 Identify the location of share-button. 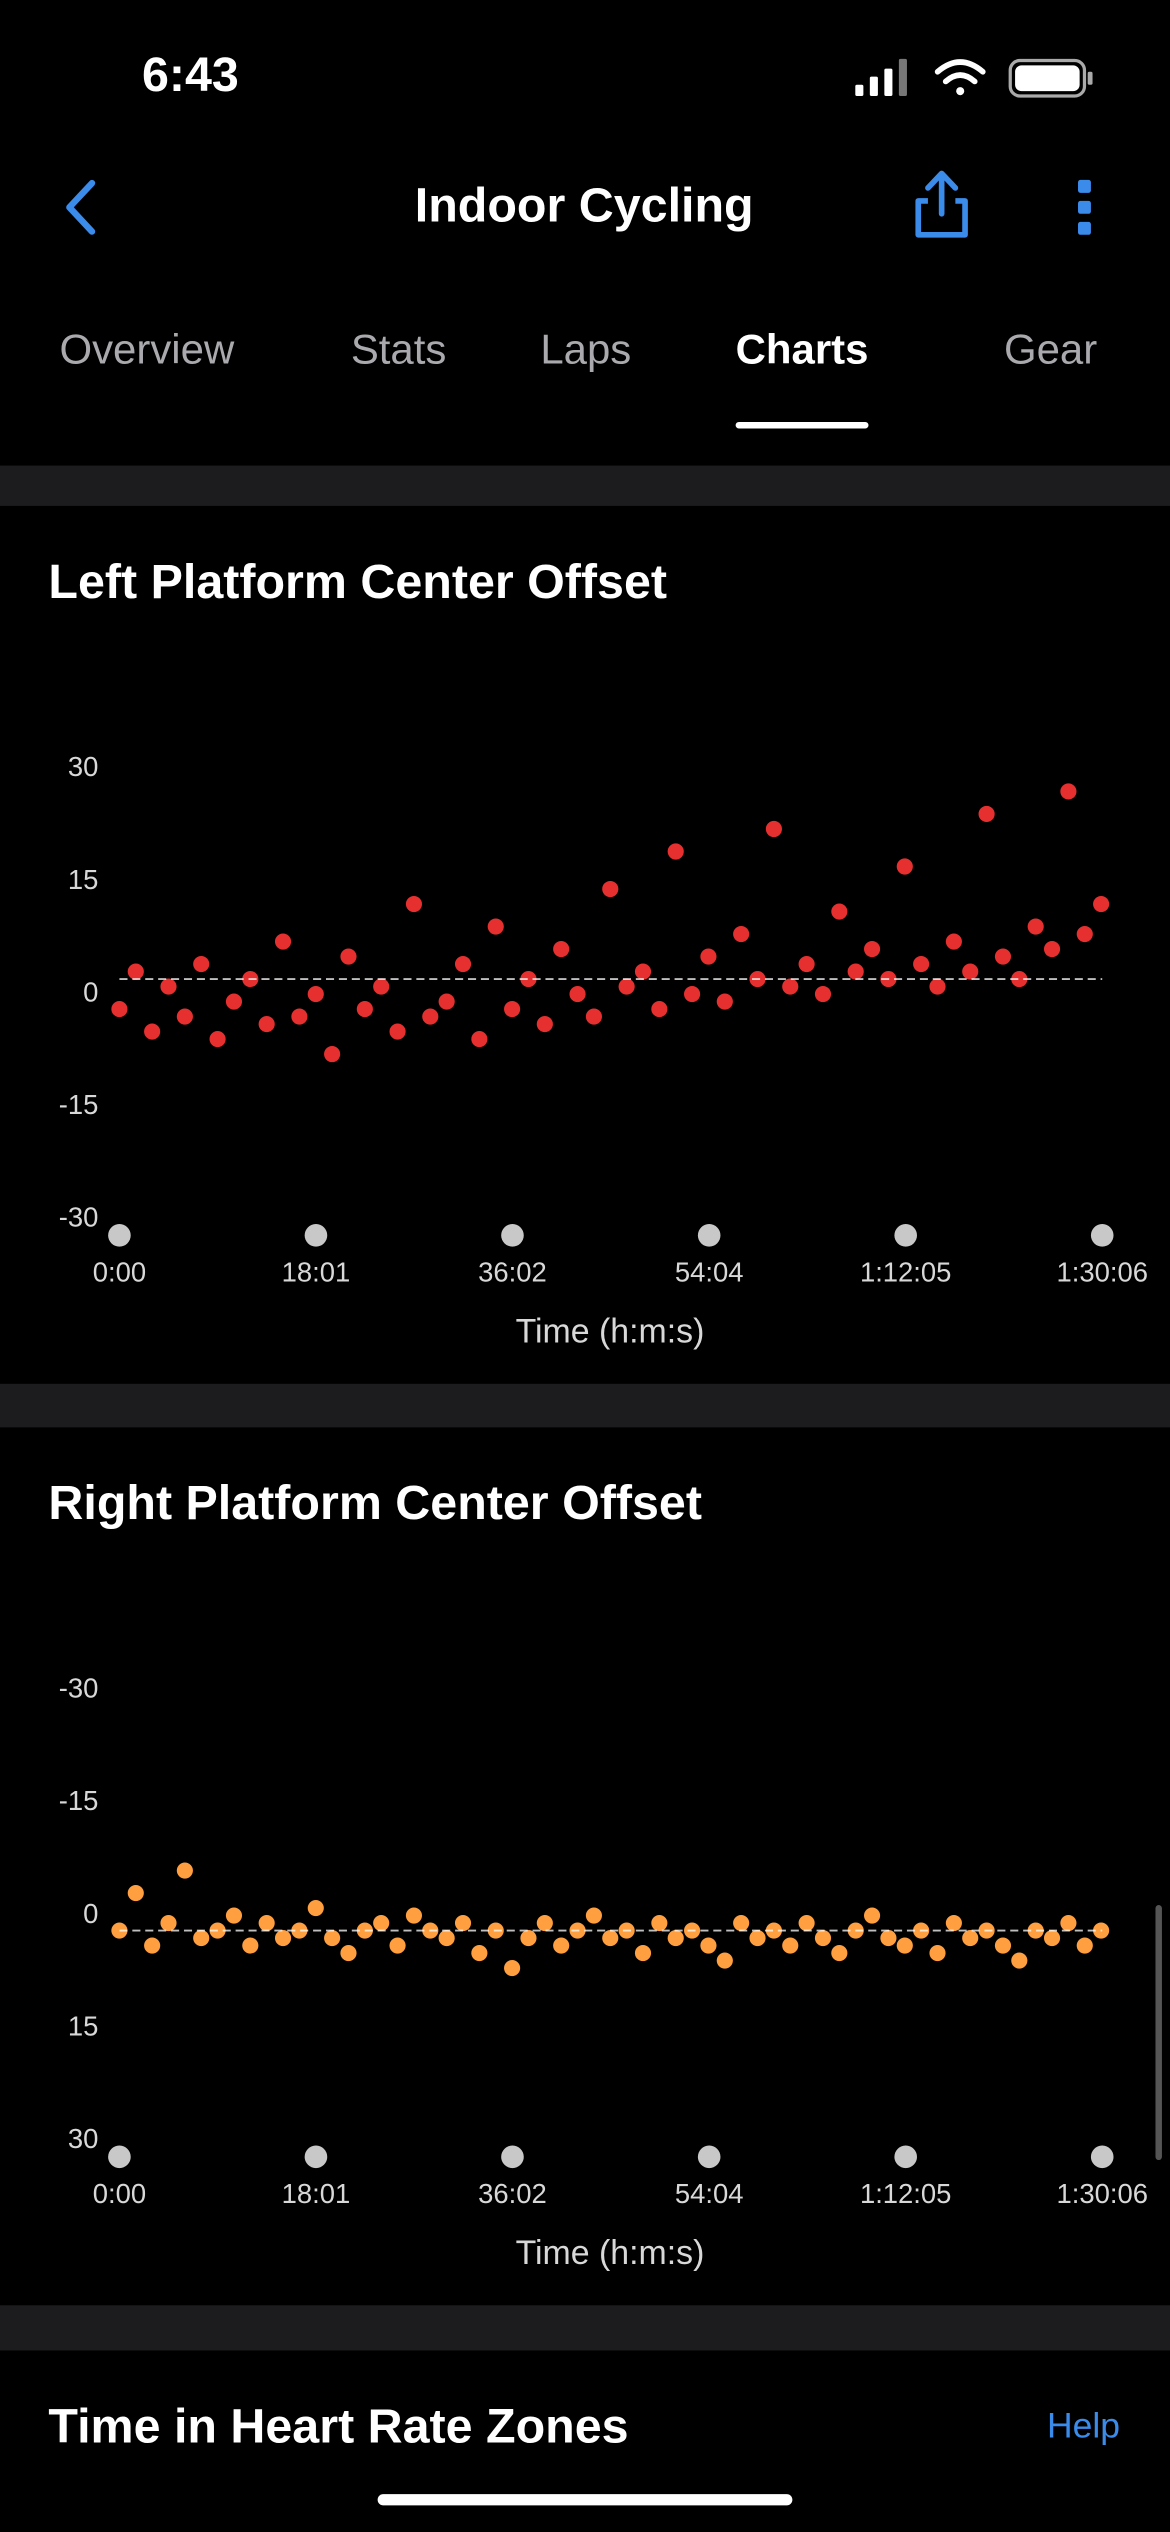
(941, 204).